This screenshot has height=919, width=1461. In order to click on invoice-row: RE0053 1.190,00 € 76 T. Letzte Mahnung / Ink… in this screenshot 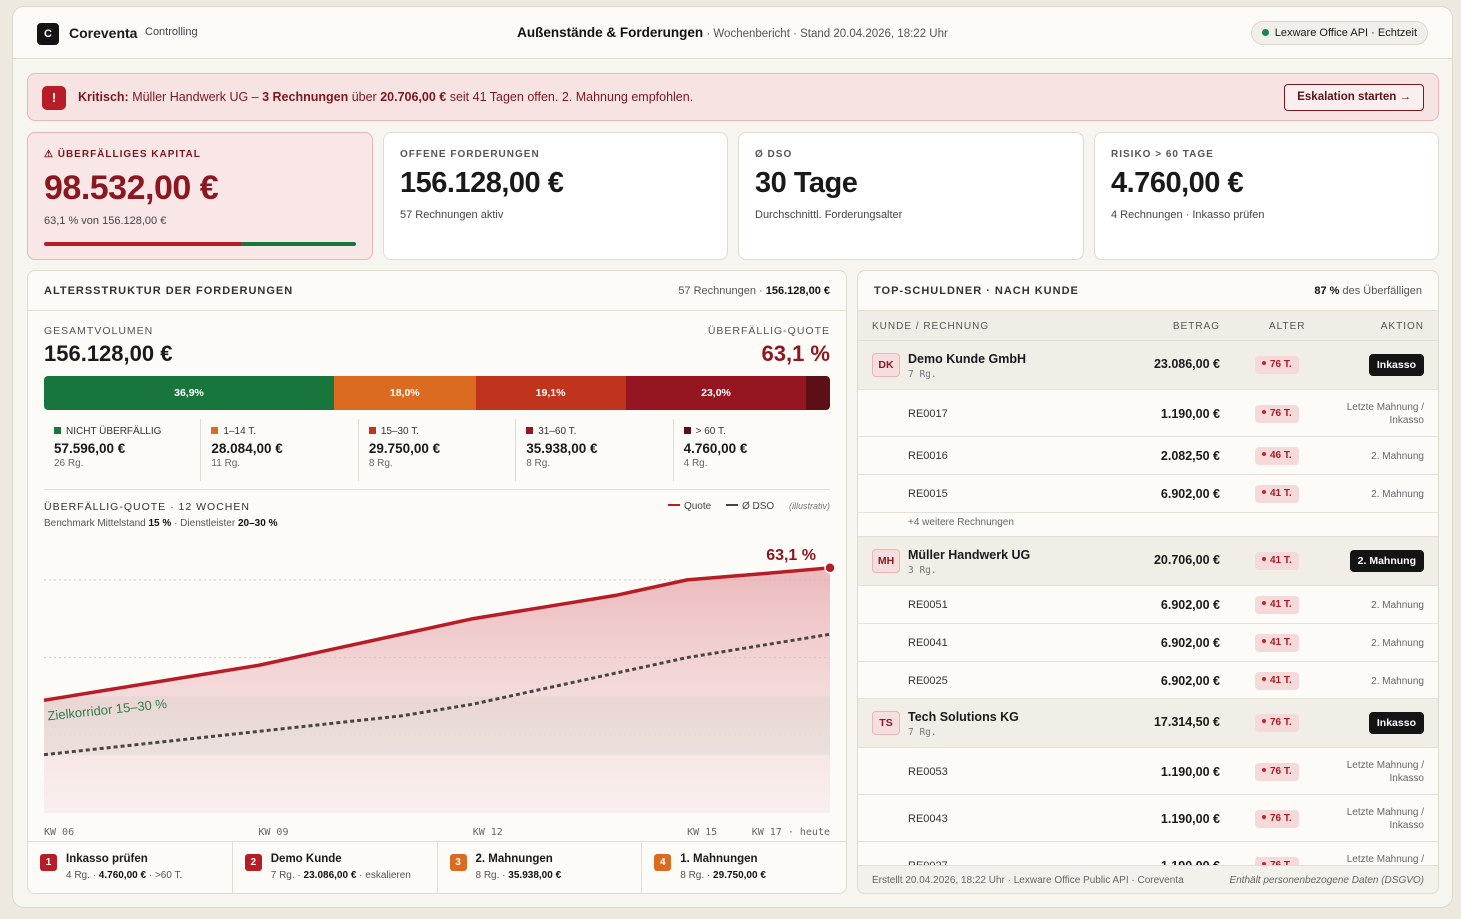, I will do `click(1148, 771)`.